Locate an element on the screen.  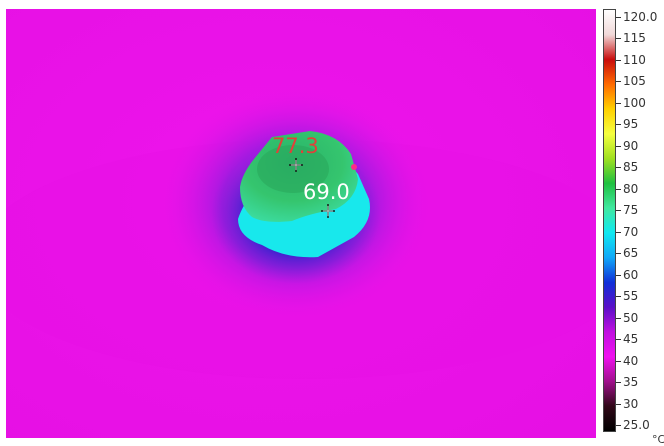
marker-label-spot: 69.0 is located at coordinates (326, 192).